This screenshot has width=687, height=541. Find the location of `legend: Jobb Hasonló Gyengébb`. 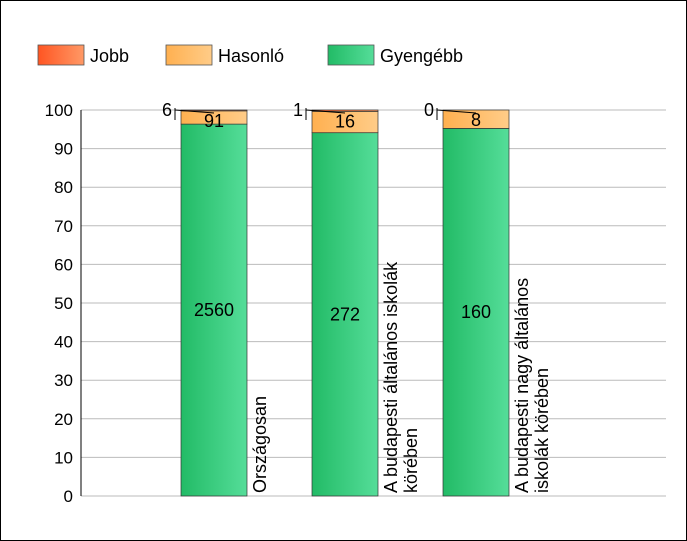

legend: Jobb Hasonló Gyengébb is located at coordinates (250, 55).